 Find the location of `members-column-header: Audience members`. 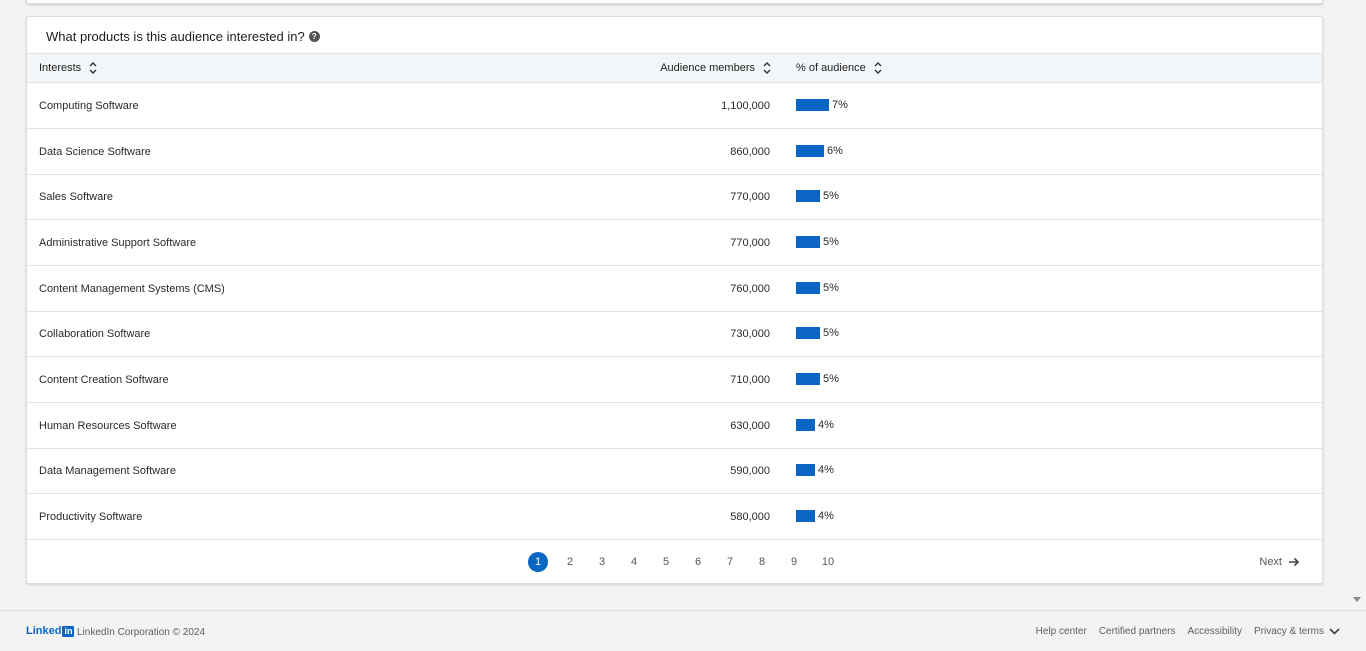

members-column-header: Audience members is located at coordinates (716, 68).